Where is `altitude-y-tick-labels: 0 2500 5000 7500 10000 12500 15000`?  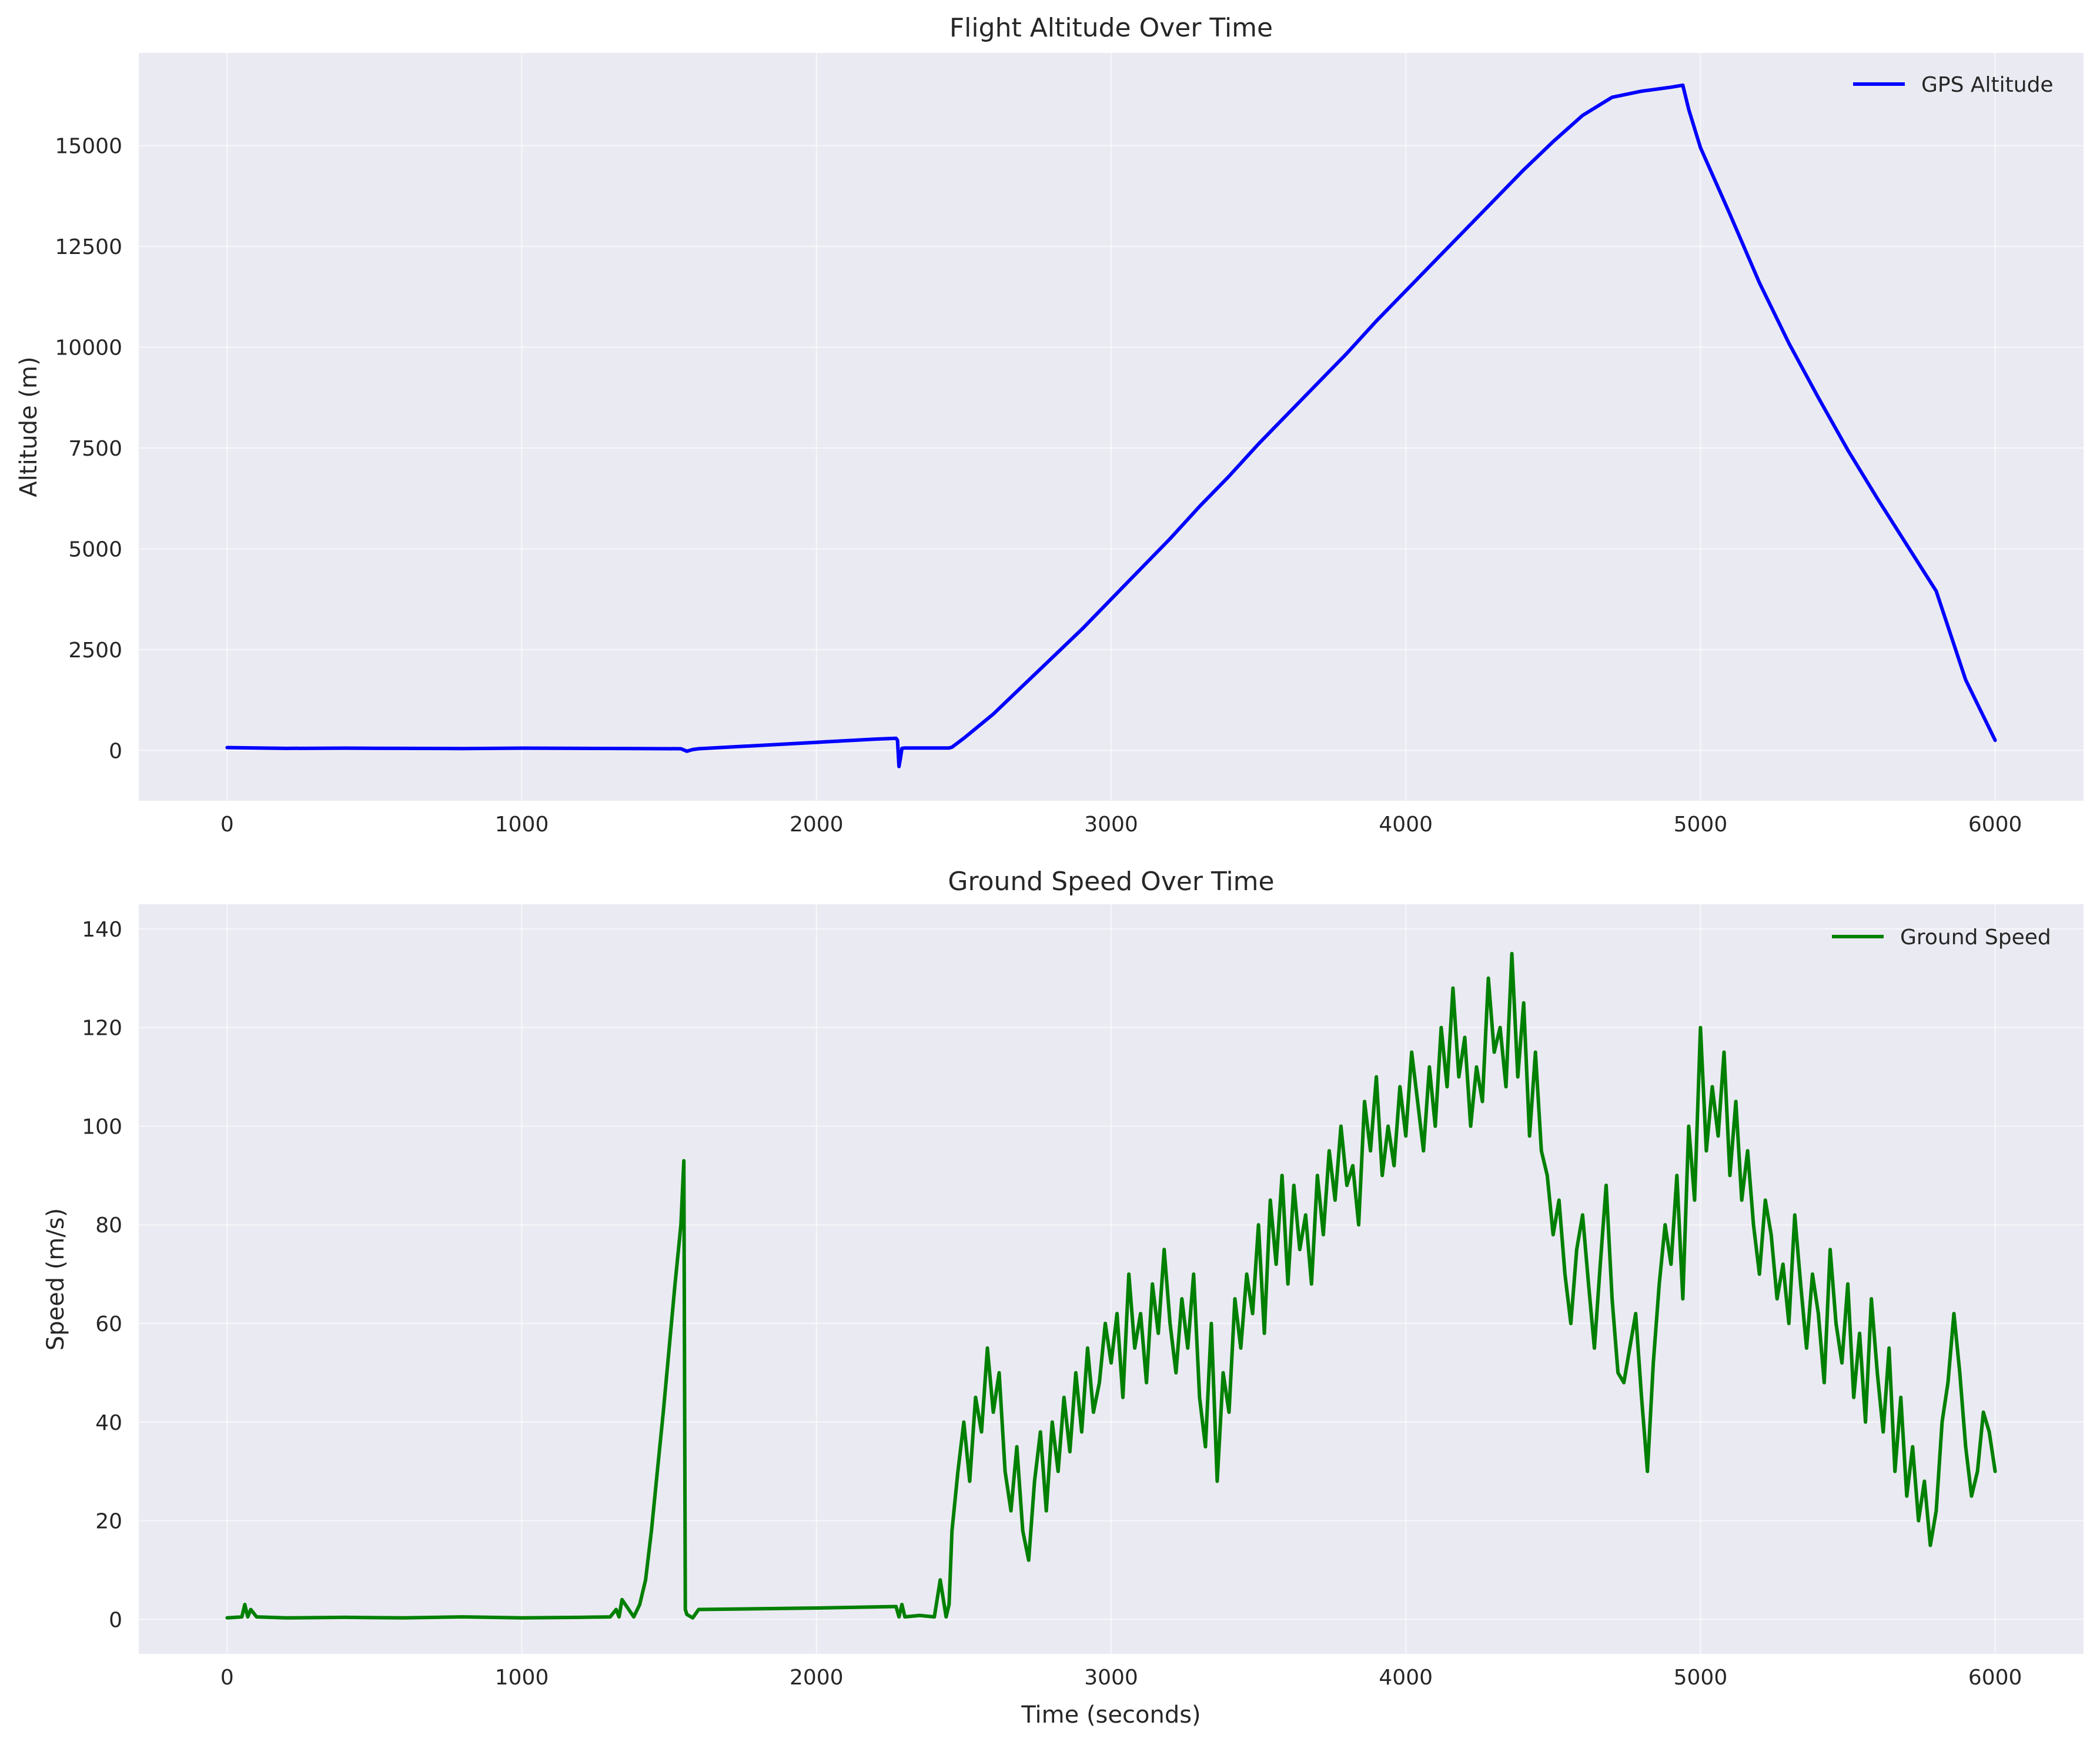
altitude-y-tick-labels: 0 2500 5000 7500 10000 12500 15000 is located at coordinates (88, 450).